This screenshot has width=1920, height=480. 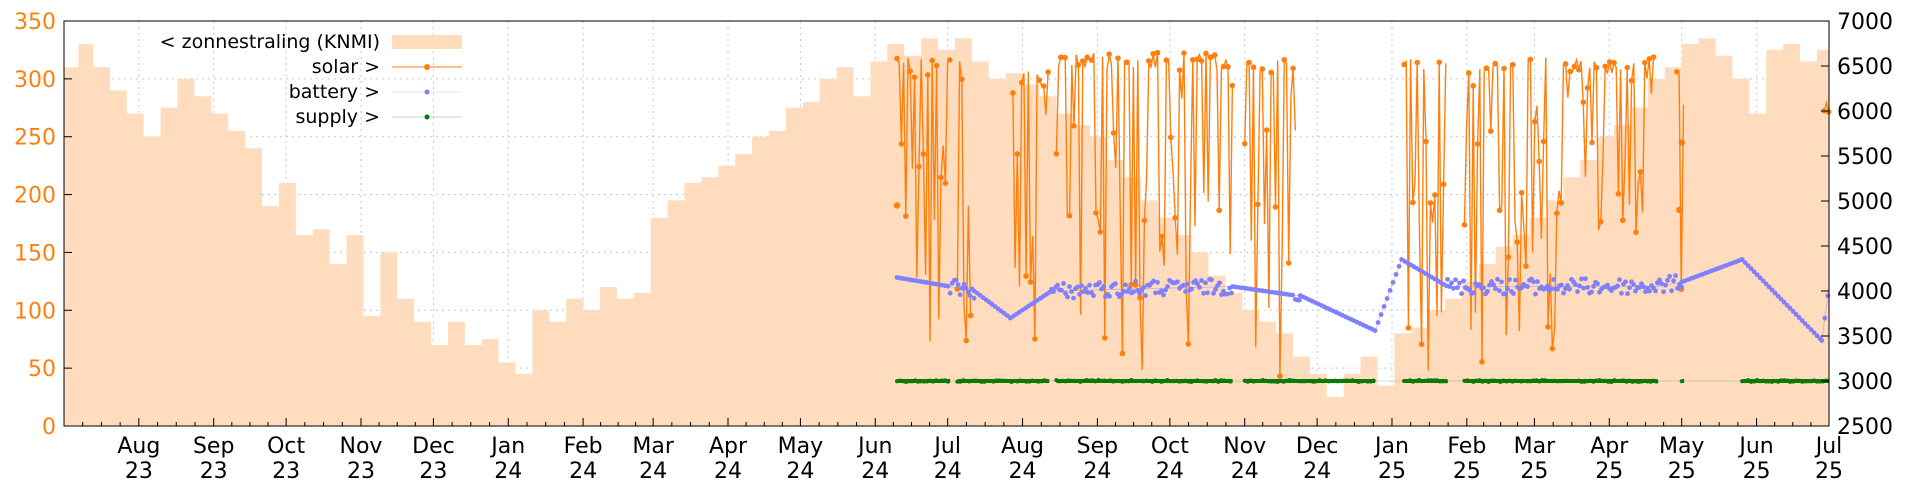 What do you see at coordinates (1865, 337) in the screenshot?
I see `right-tick-label: 3500` at bounding box center [1865, 337].